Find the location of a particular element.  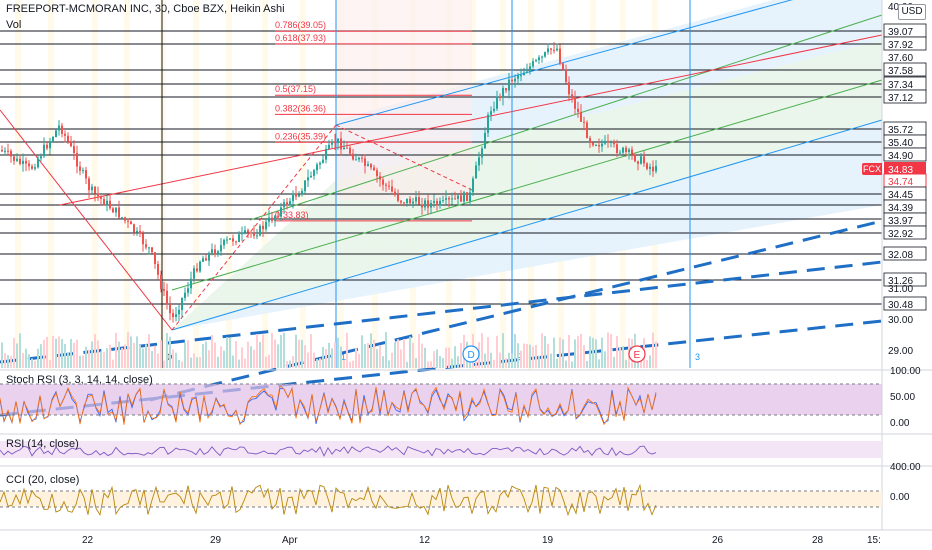

cci-title: CCI (20, close) is located at coordinates (43, 480).